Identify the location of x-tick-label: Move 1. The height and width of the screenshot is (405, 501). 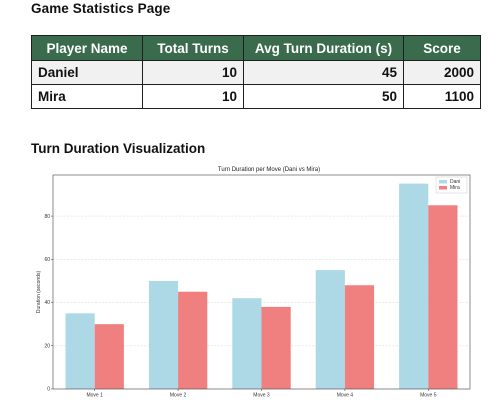
(94, 396).